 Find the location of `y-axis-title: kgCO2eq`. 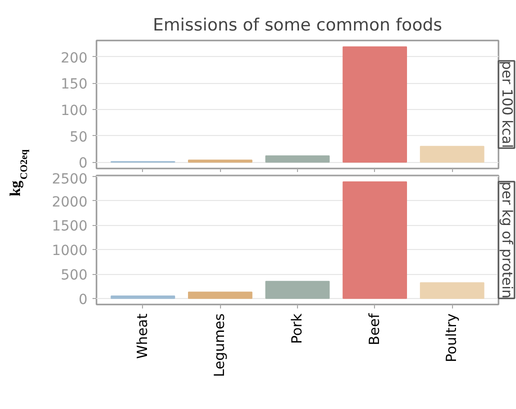

y-axis-title: kgCO2eq is located at coordinates (19, 172).